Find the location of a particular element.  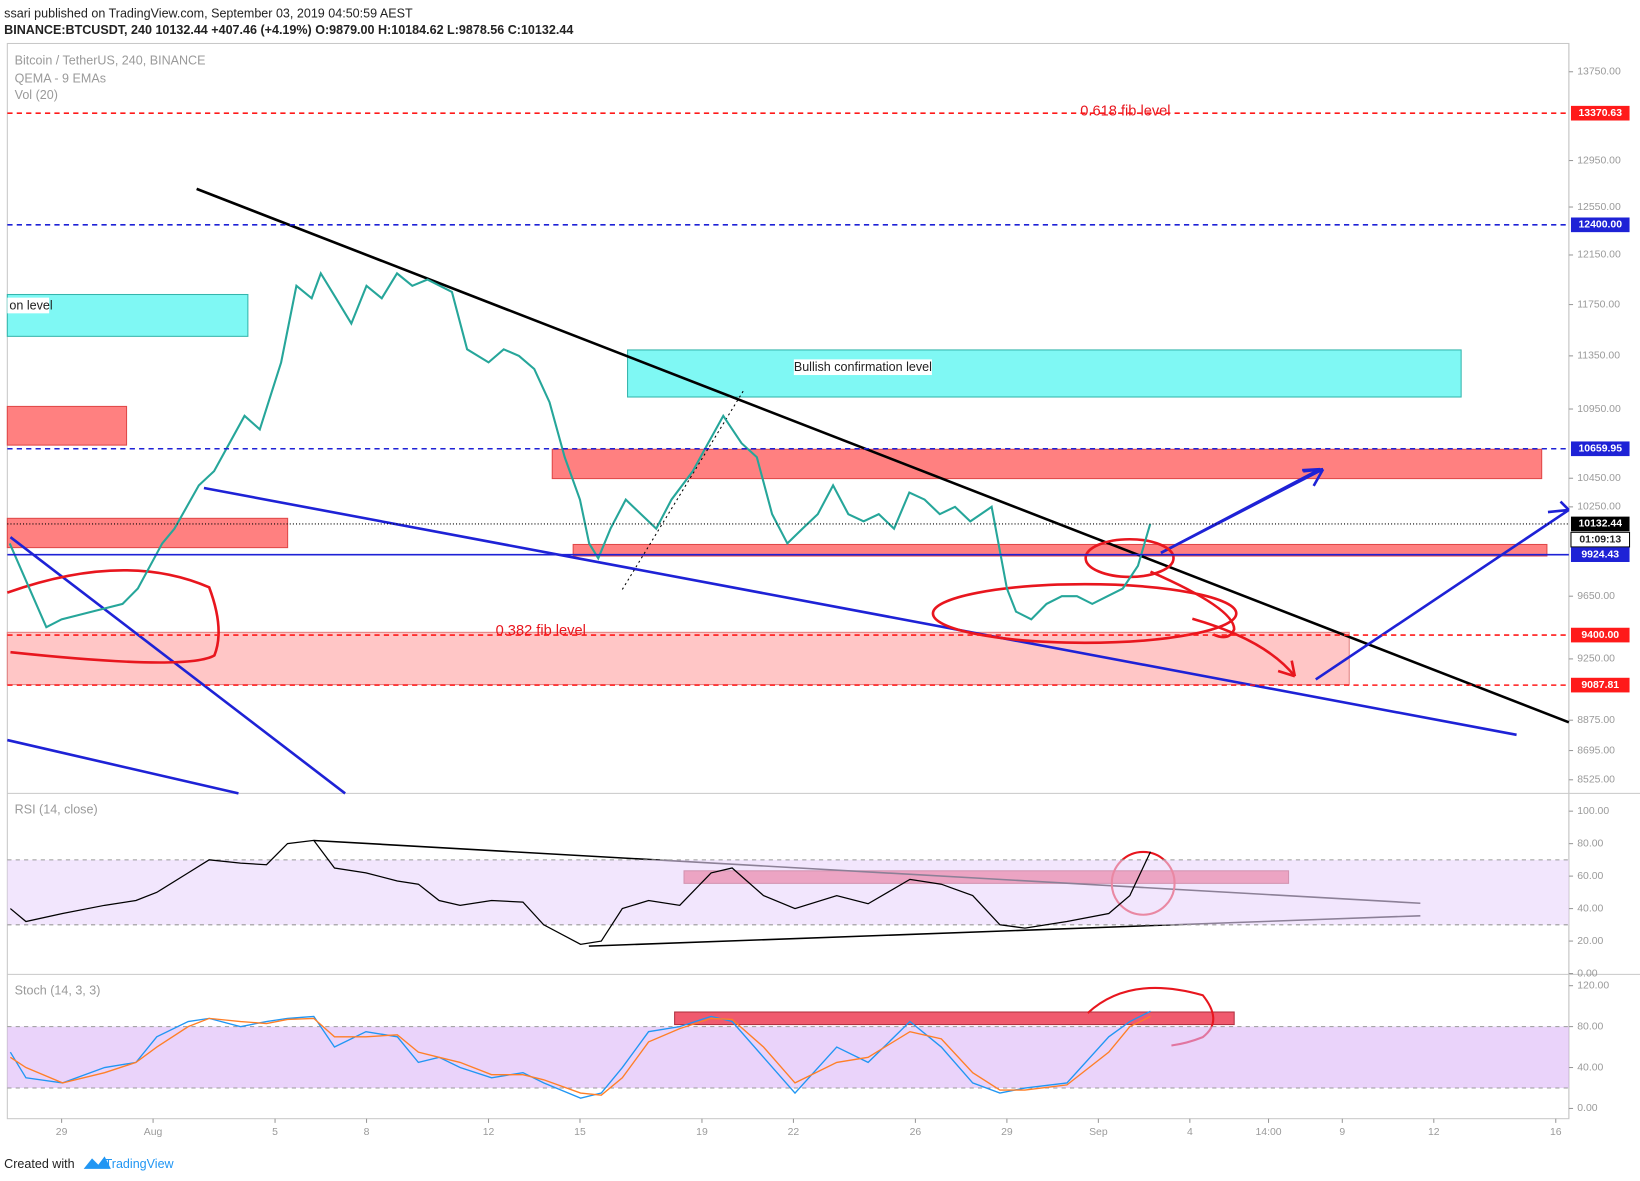

price-tag-label: 10659.95 is located at coordinates (1600, 449).